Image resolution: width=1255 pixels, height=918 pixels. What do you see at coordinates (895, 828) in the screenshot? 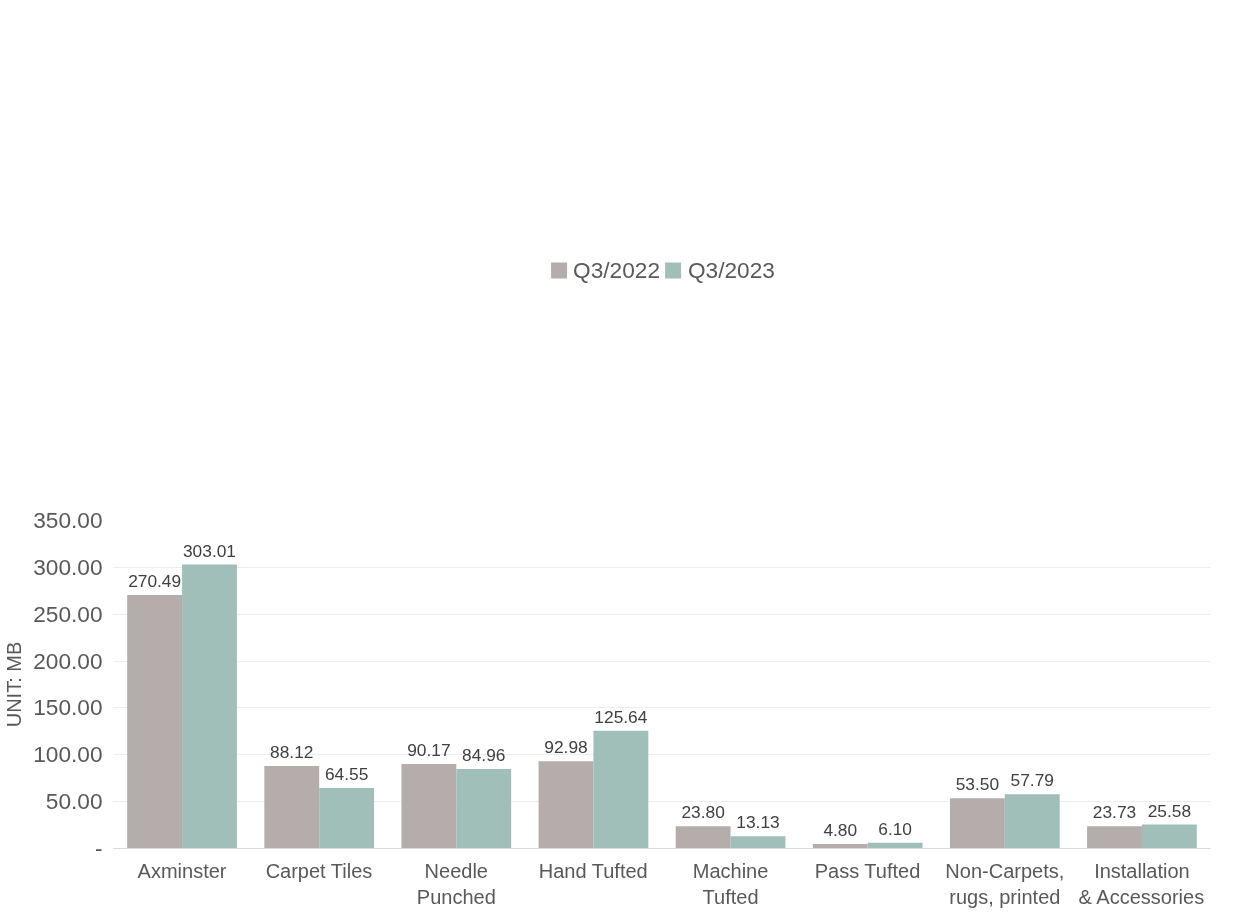
I see `data-label: 6.10` at bounding box center [895, 828].